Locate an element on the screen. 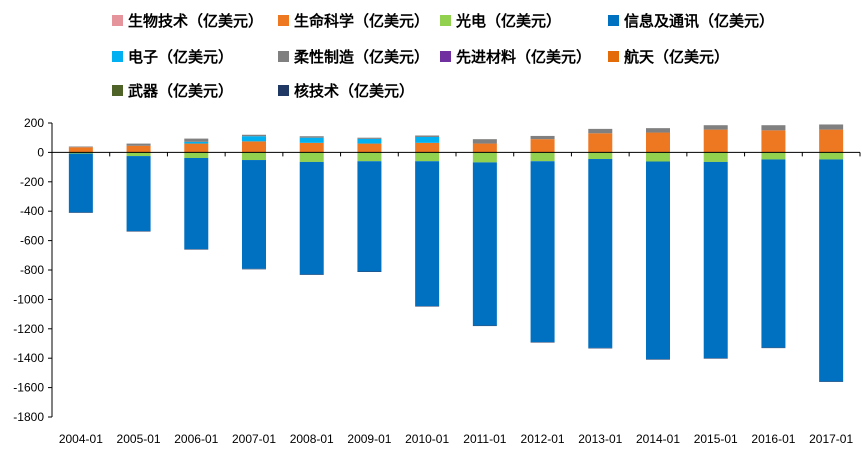 The height and width of the screenshot is (456, 862). legend-label: 先进材料（亿美元） is located at coordinates (524, 57).